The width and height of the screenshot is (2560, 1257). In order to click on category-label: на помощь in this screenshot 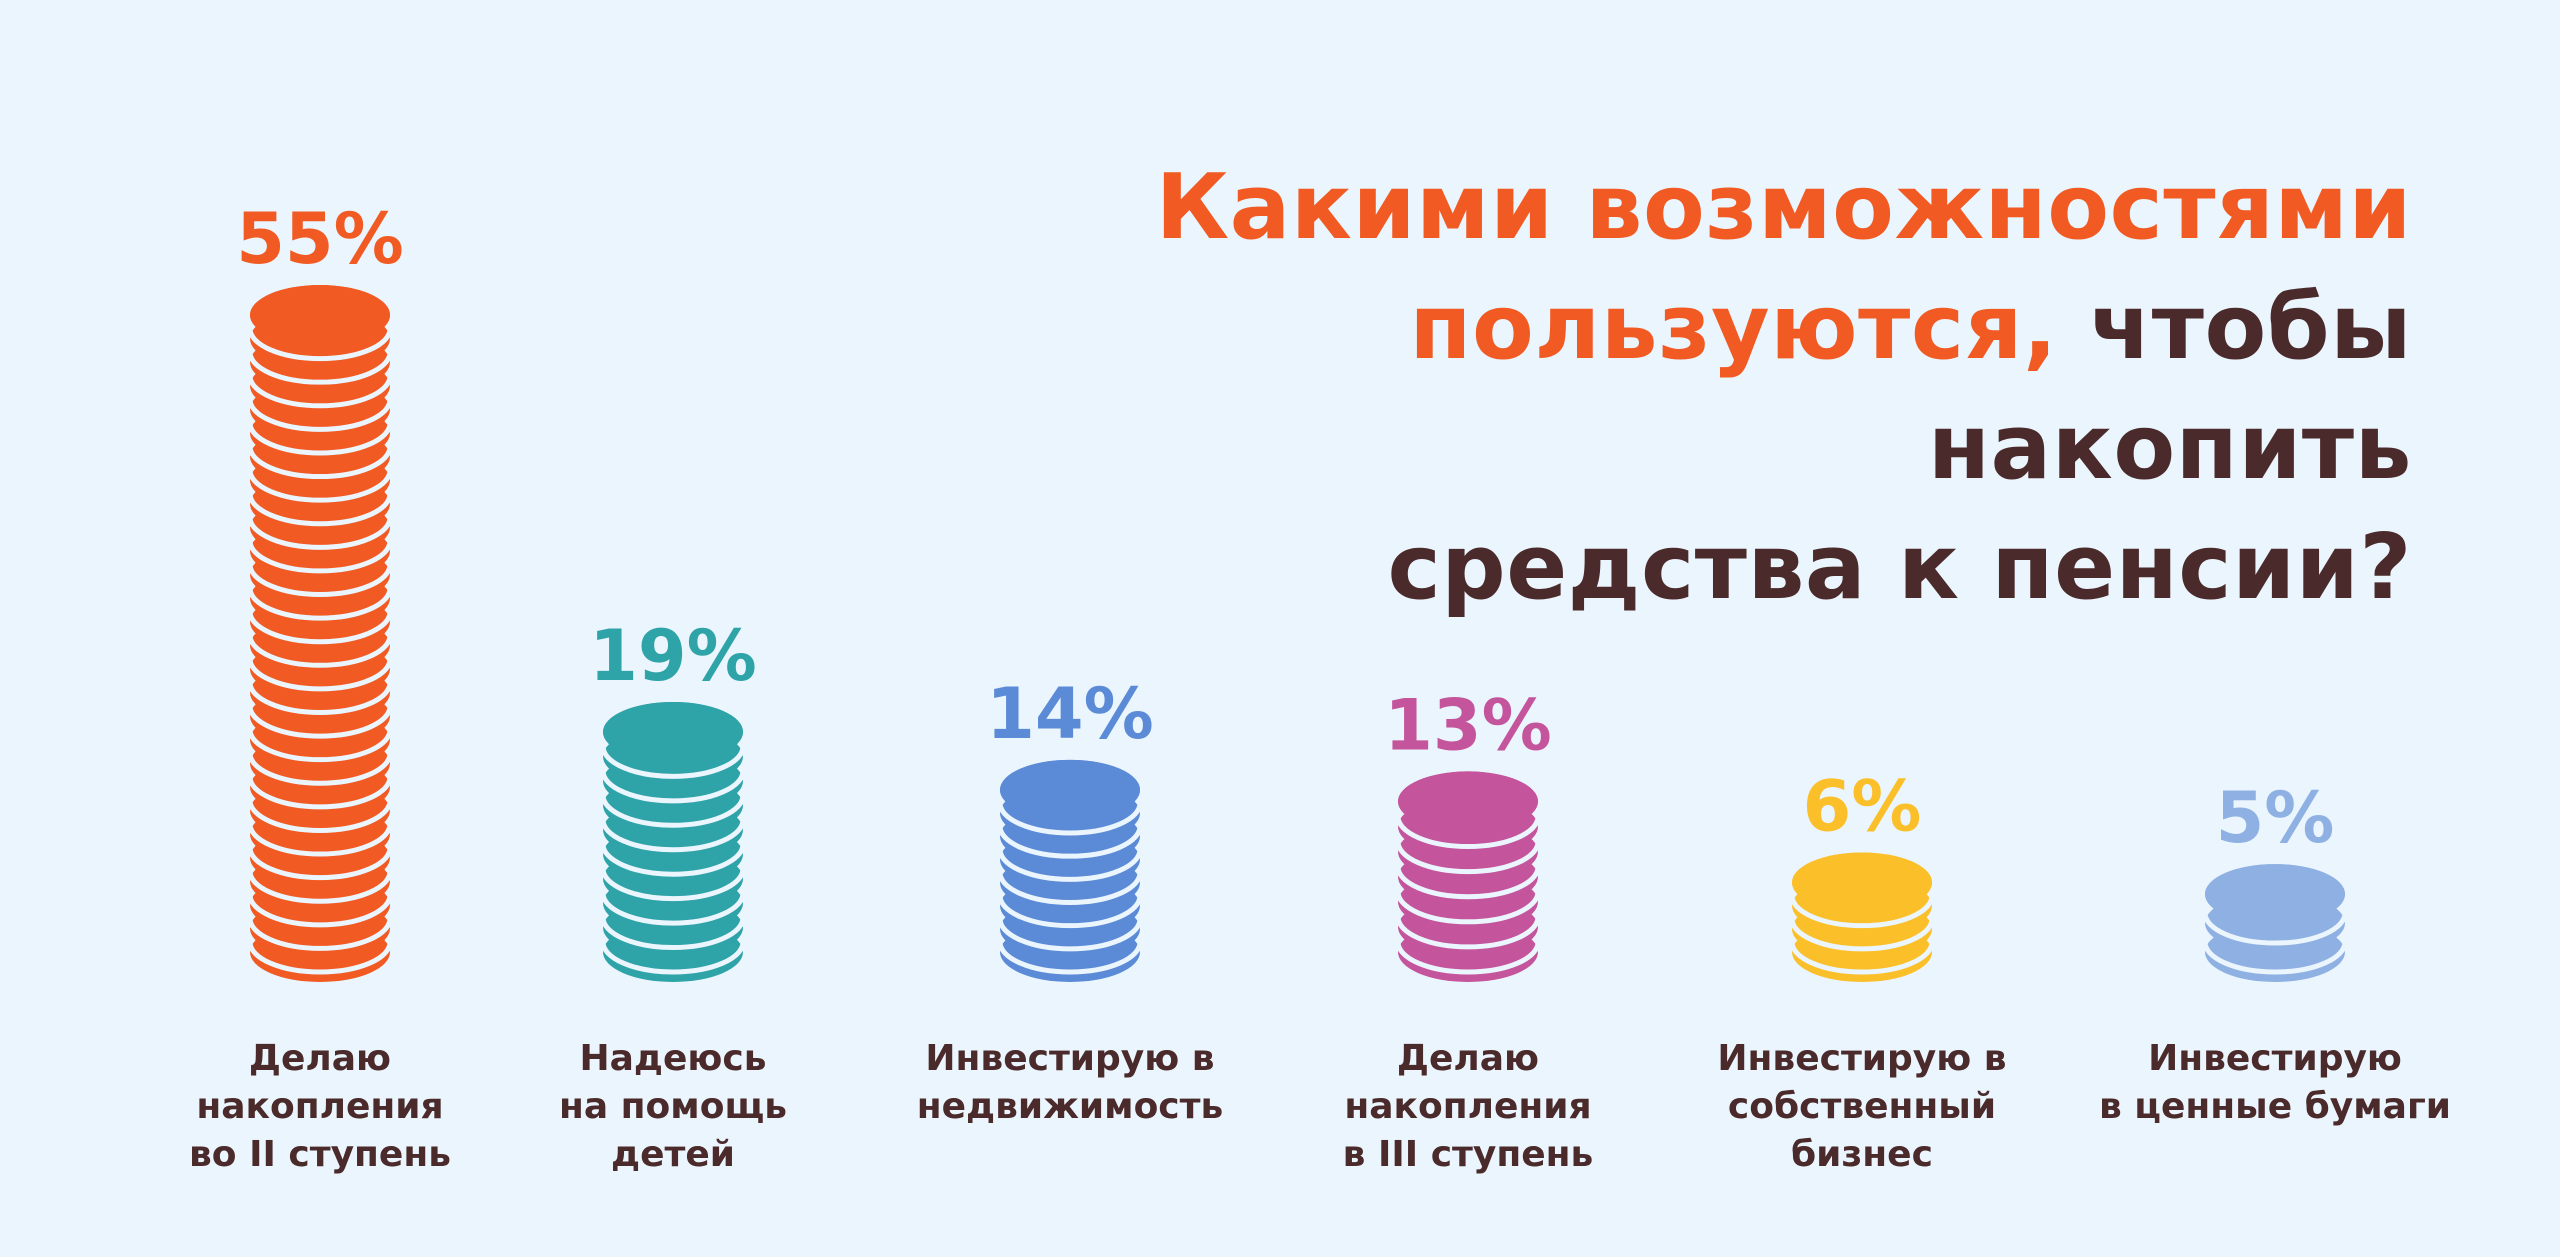, I will do `click(673, 1106)`.